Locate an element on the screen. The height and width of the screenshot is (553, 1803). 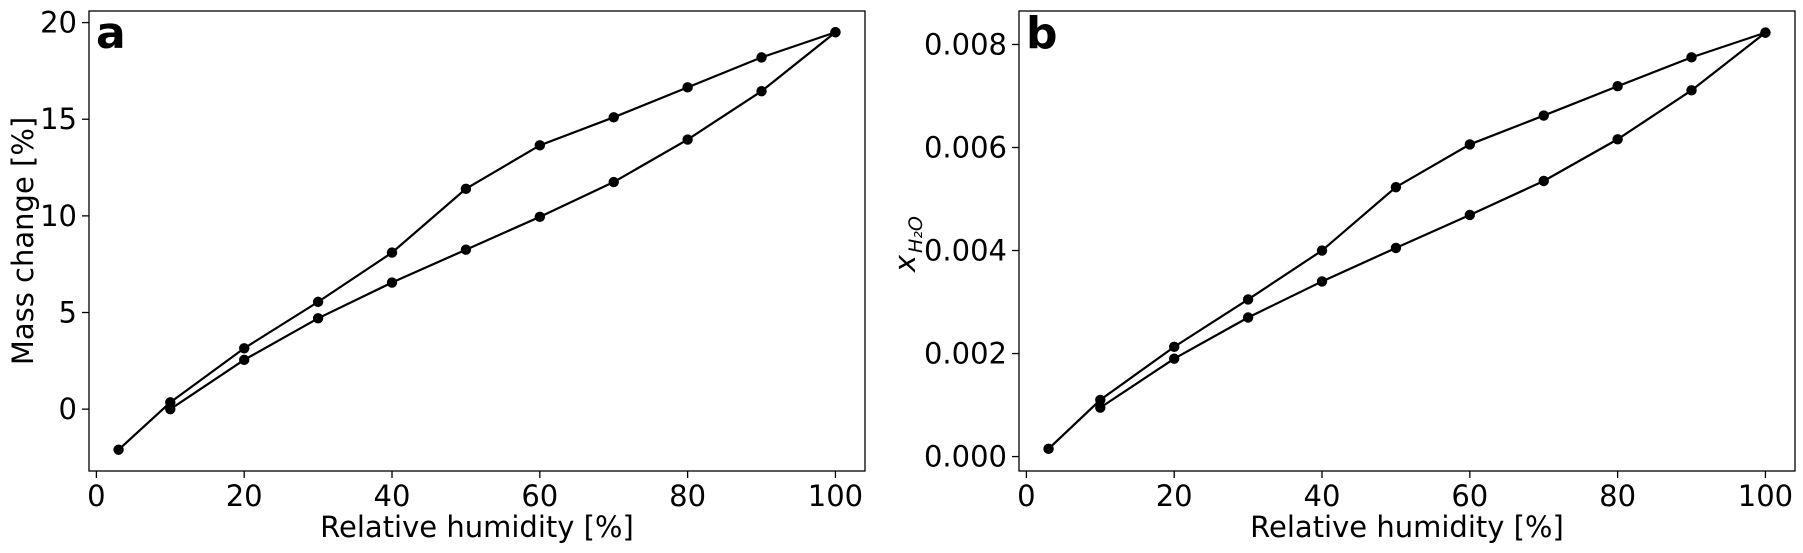
panel-label: a is located at coordinates (111, 33).